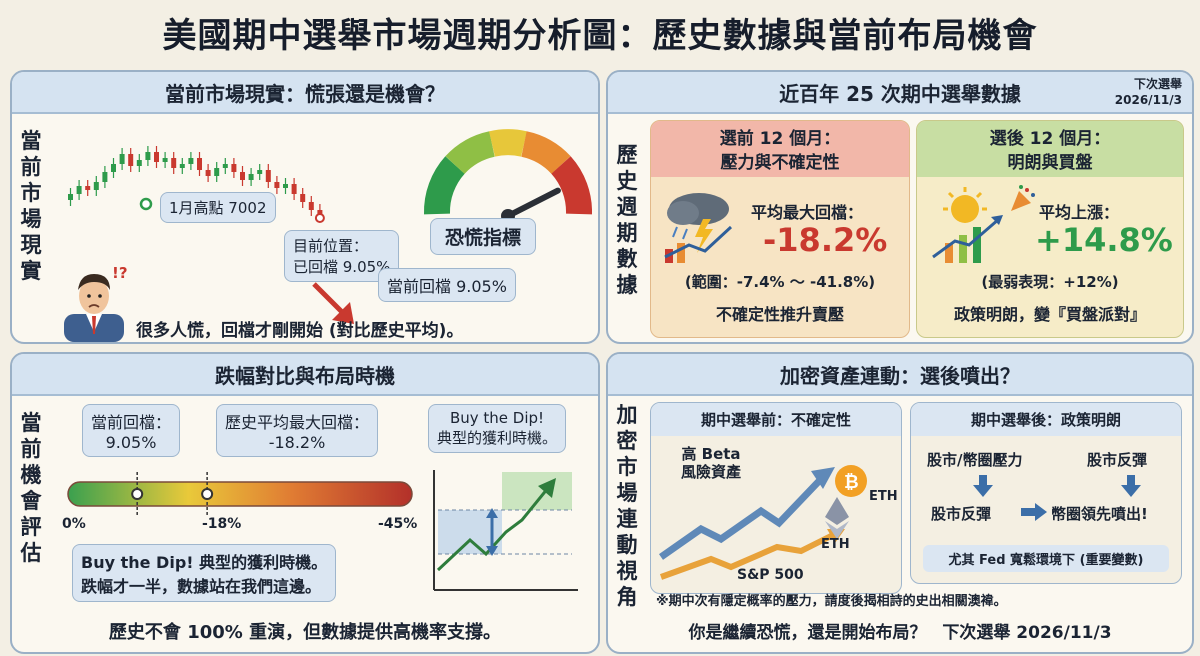 This screenshot has width=1200, height=656. Describe the element at coordinates (967, 225) in the screenshot. I see `sun-growth-icon` at that location.